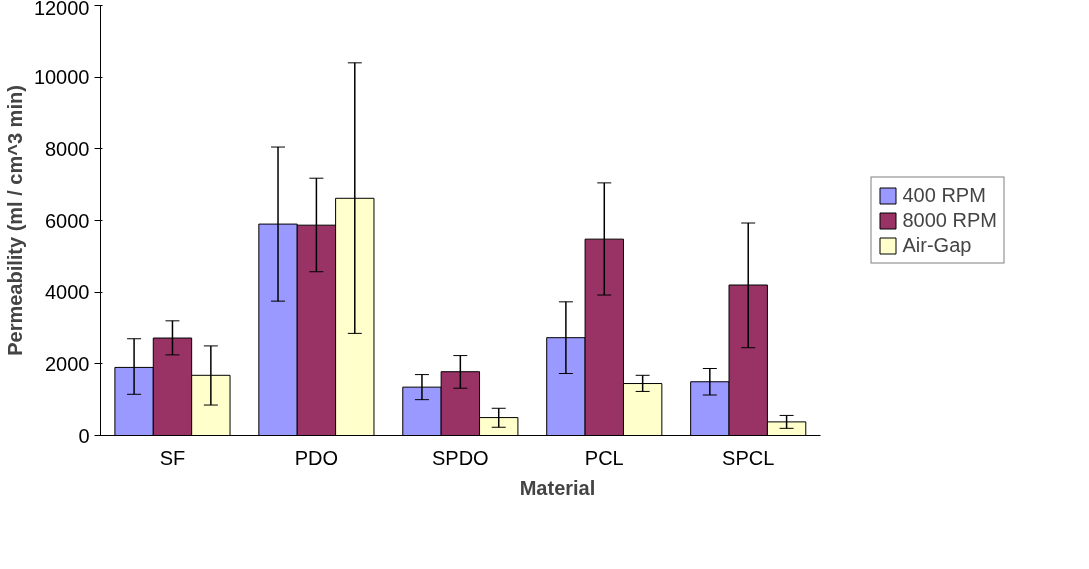 This screenshot has height=569, width=1089. I want to click on y-tick-label: 12000, so click(61, 9).